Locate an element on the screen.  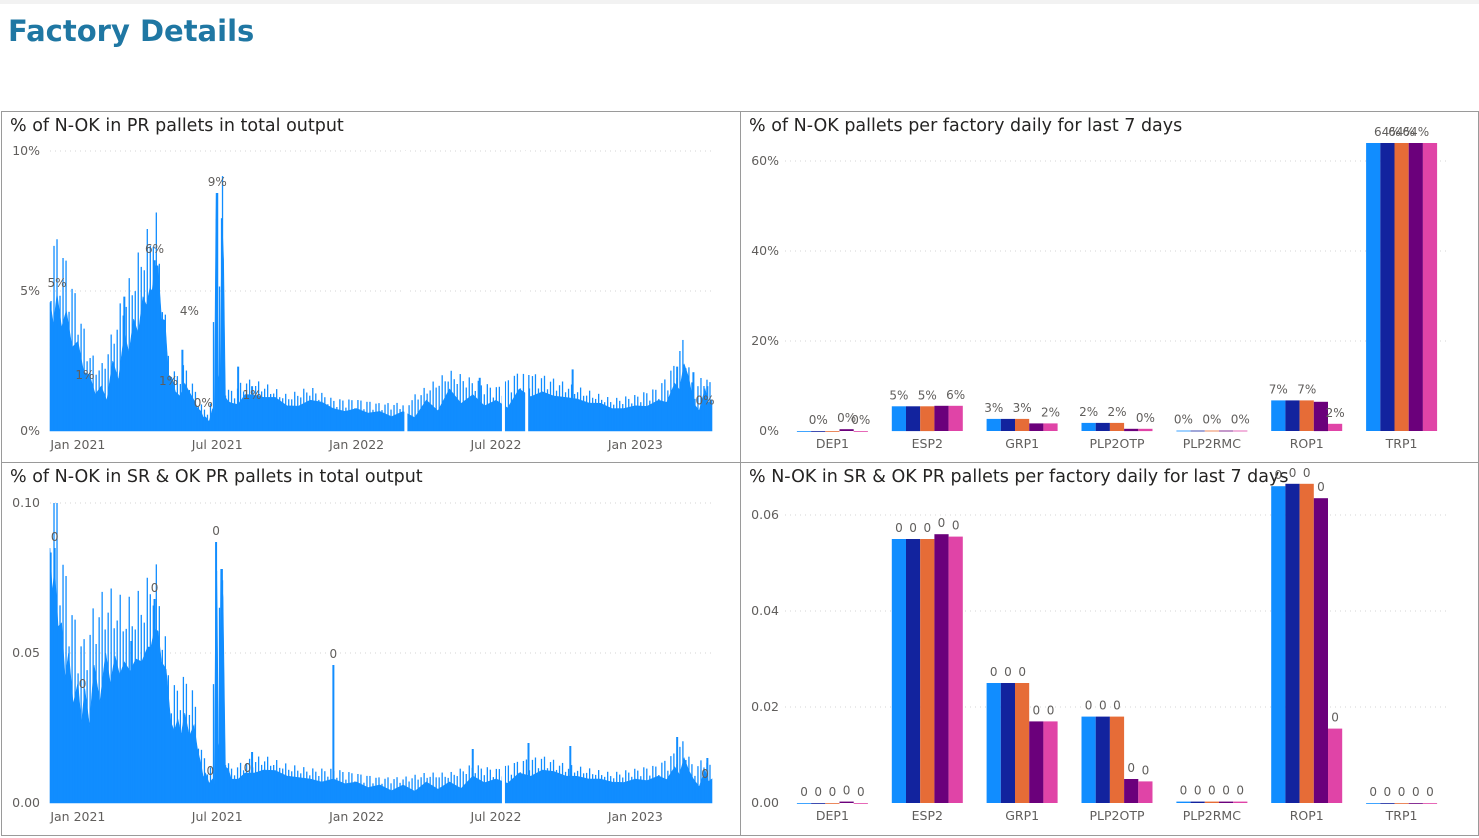
y-tick-label: 0.00 is located at coordinates (765, 802).